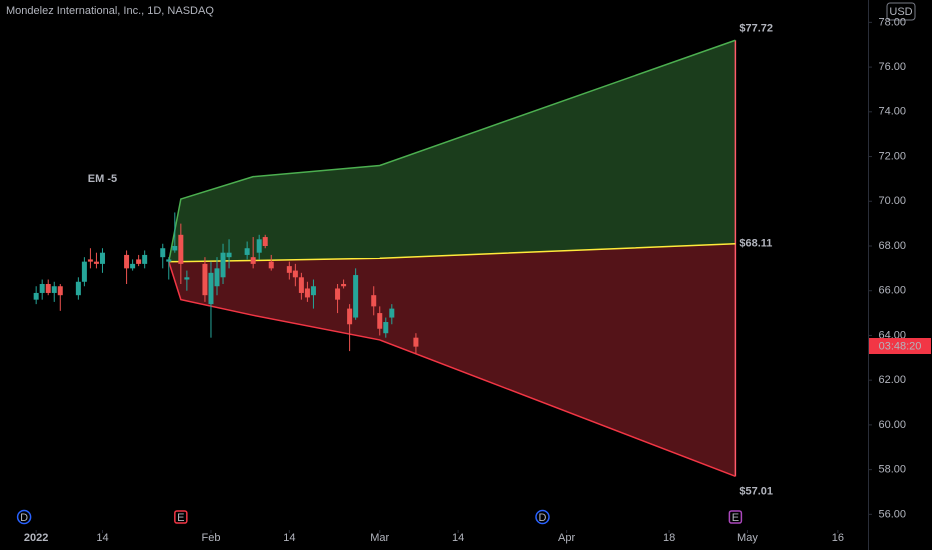 The image size is (932, 550). I want to click on annotation: $77.72, so click(756, 29).